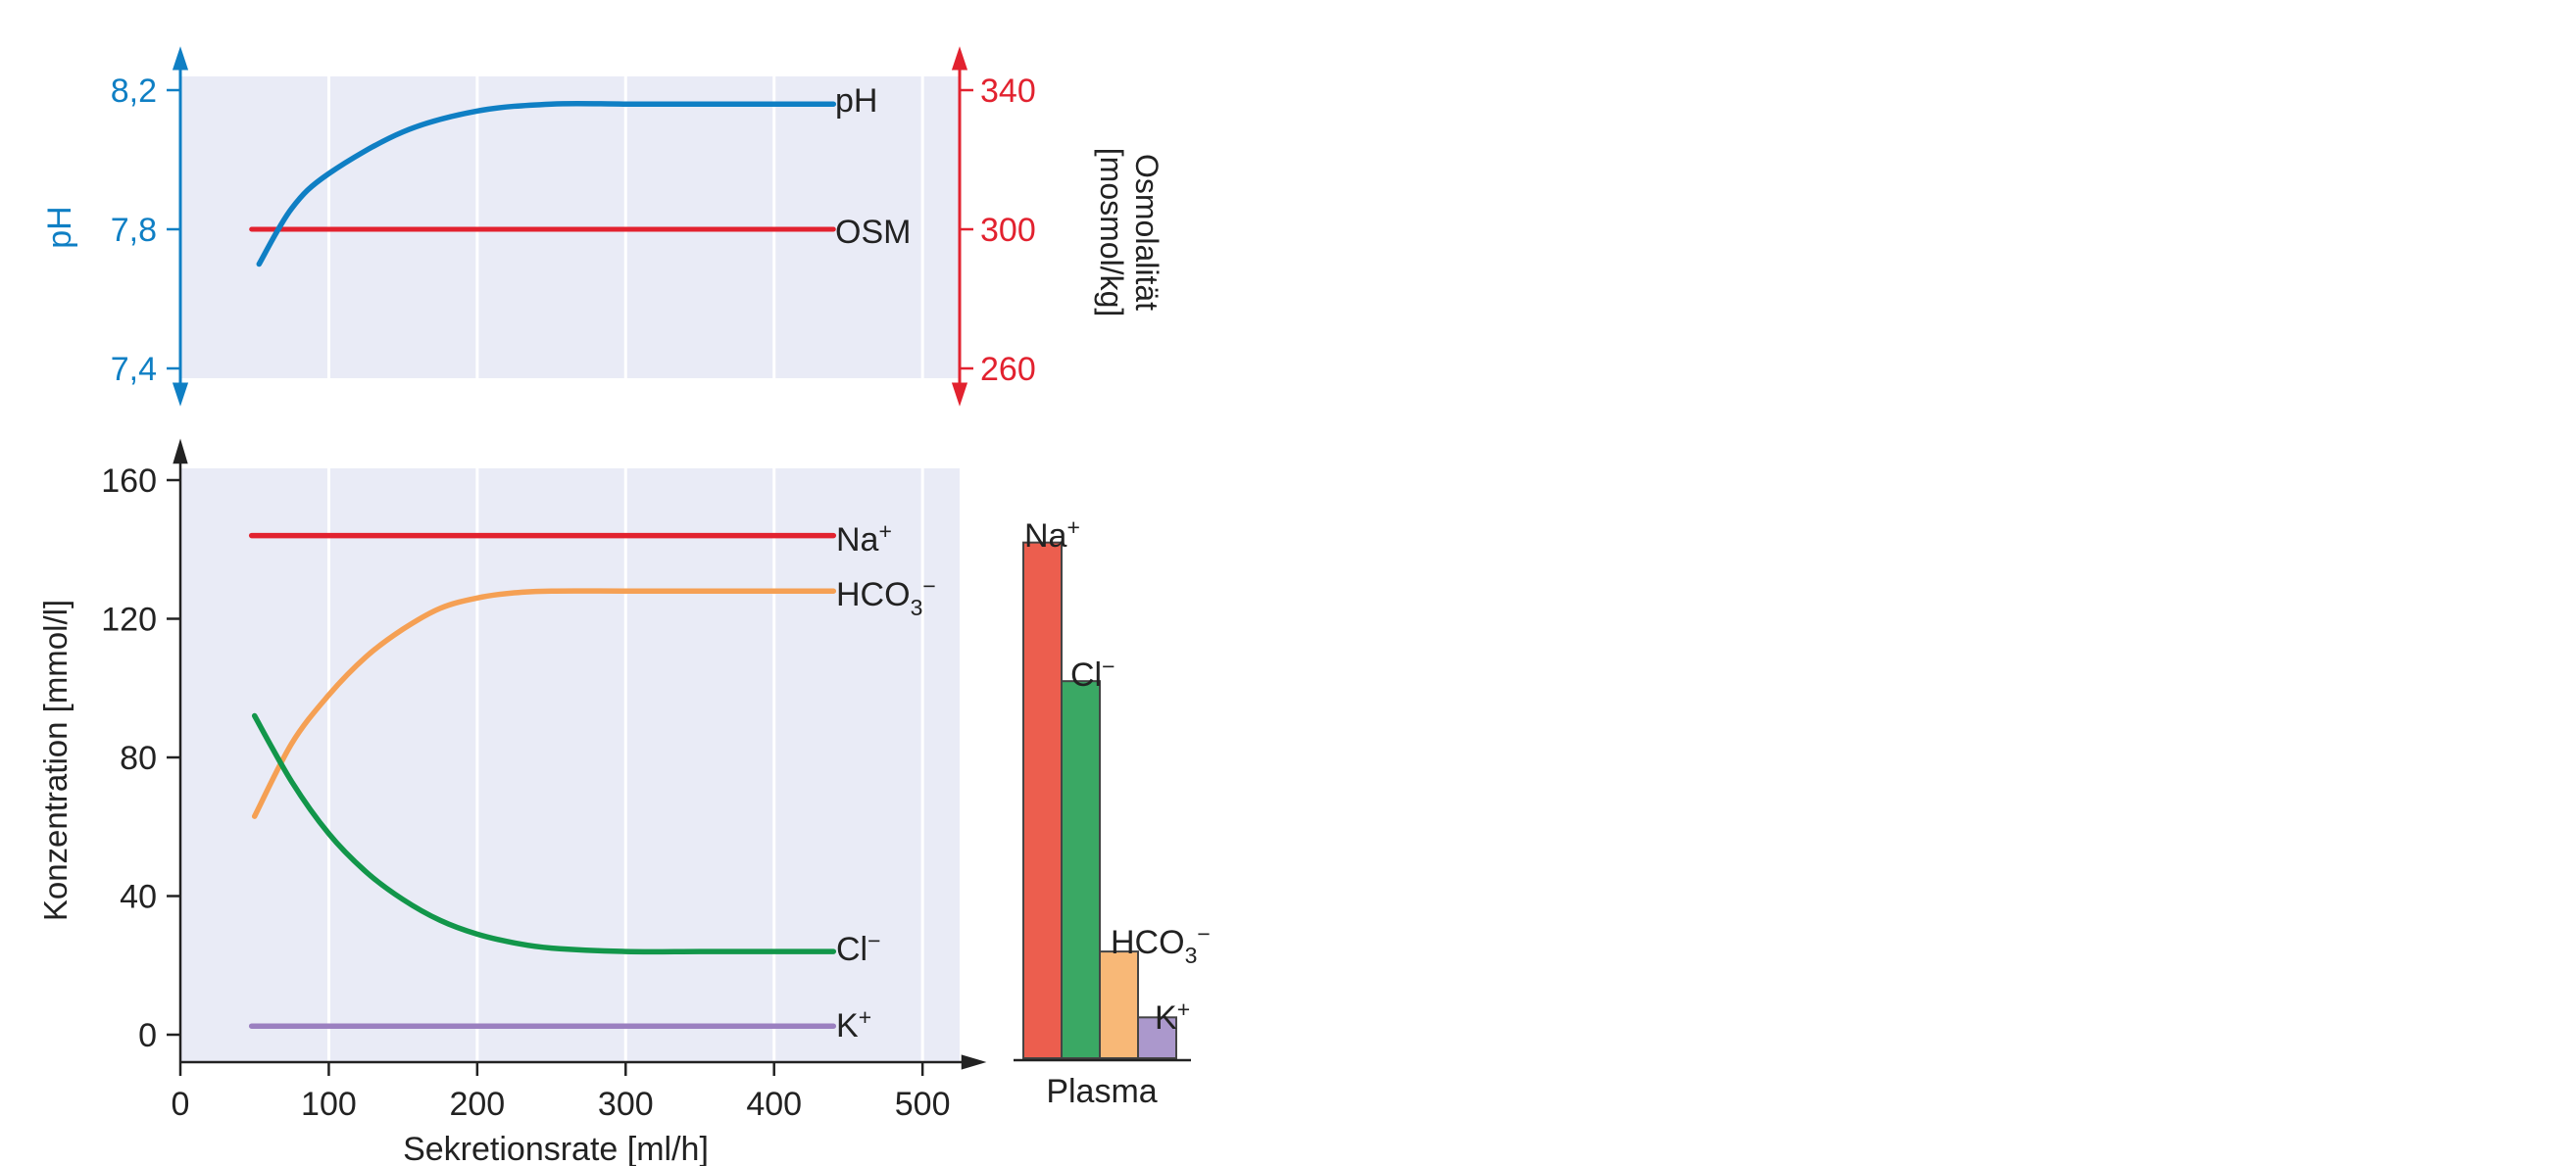  I want to click on ph-panel-series, so click(543, 183).